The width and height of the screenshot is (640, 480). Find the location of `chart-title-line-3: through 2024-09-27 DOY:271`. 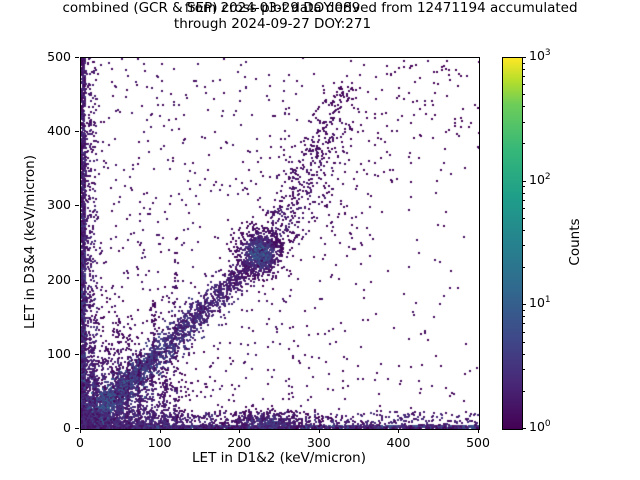

chart-title-line-3: through 2024-09-27 DOY:271 is located at coordinates (272, 24).